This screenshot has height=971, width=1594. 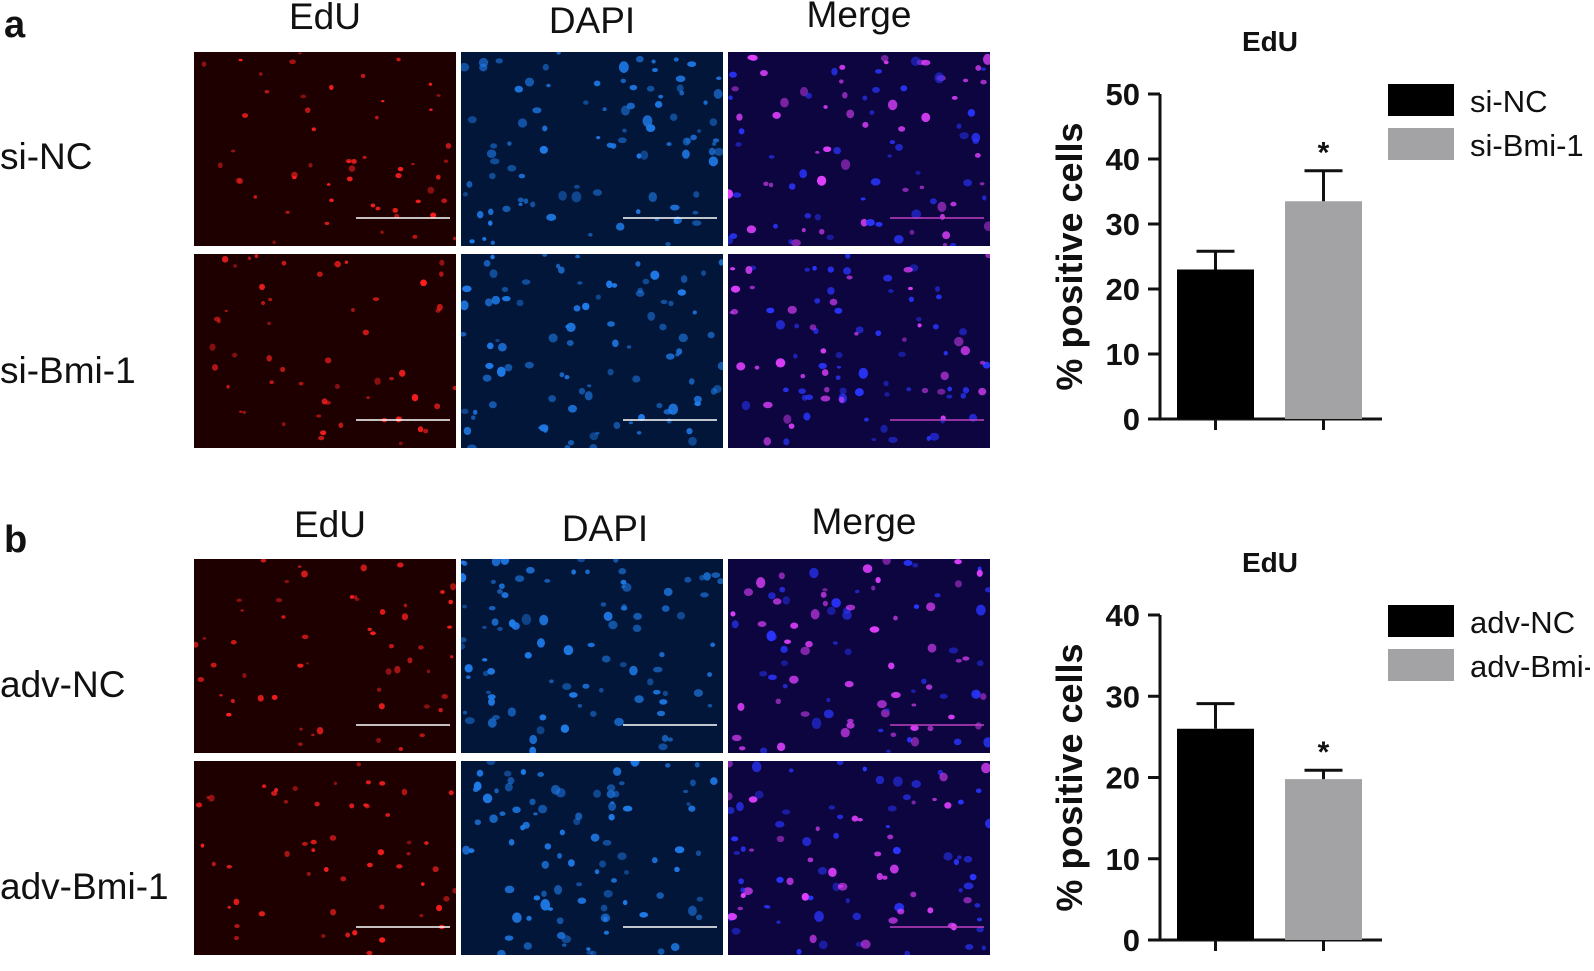 I want to click on panel-letter-b: b, so click(x=16, y=540).